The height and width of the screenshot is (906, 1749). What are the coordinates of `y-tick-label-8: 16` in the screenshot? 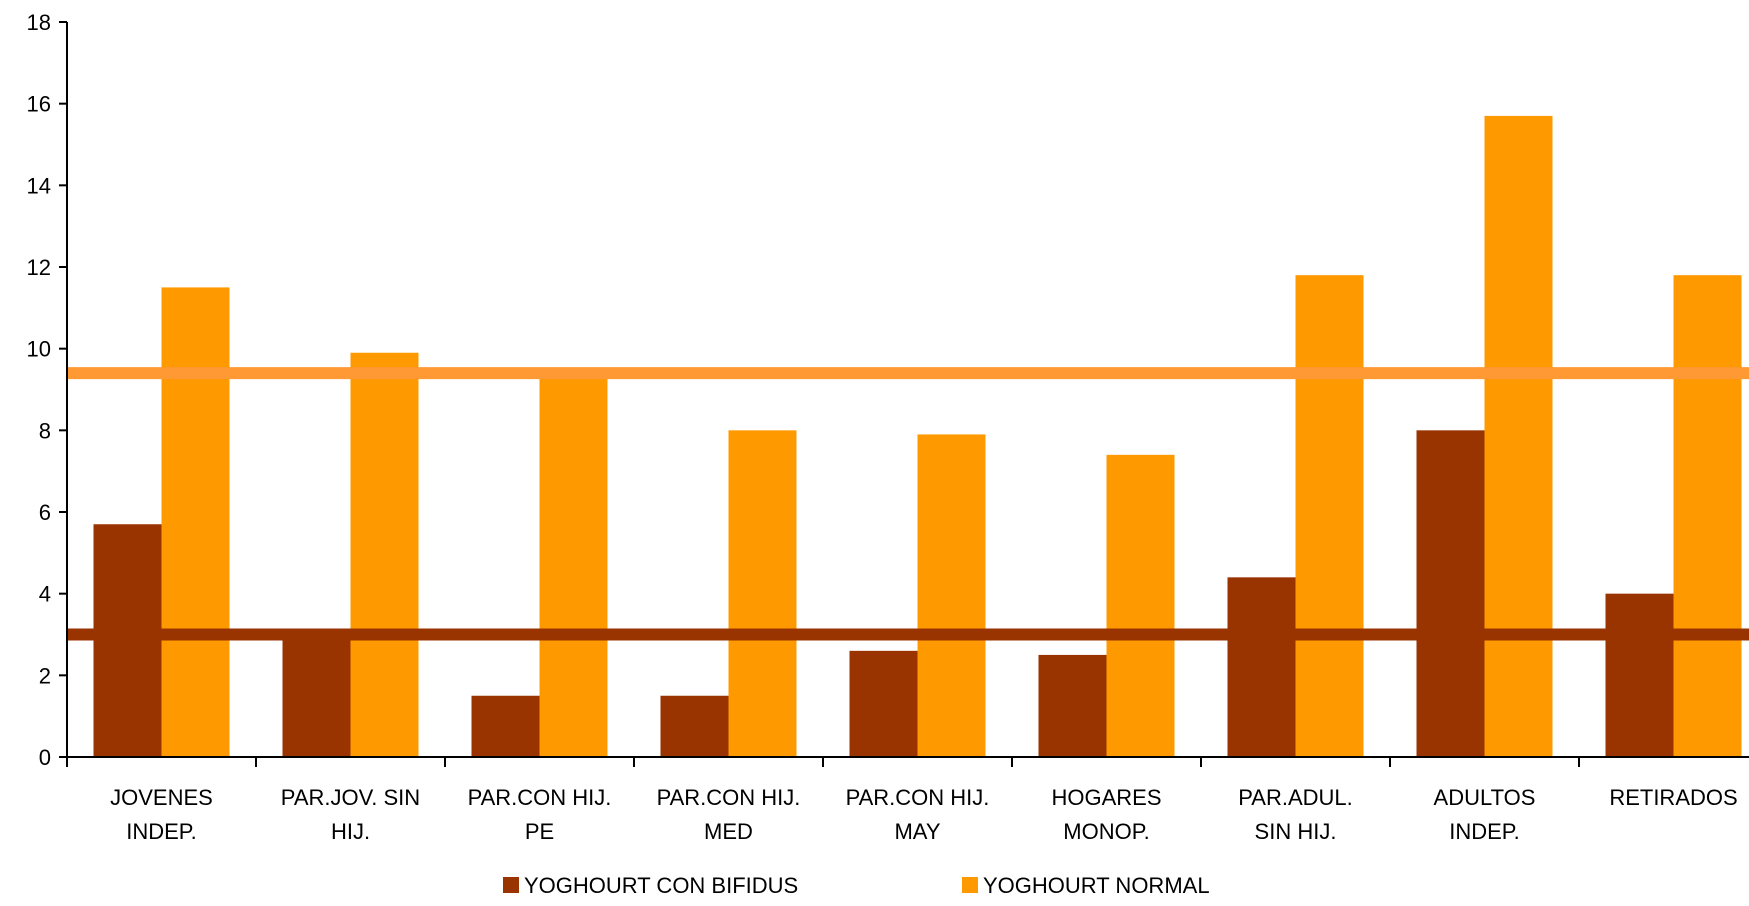 It's located at (39, 104).